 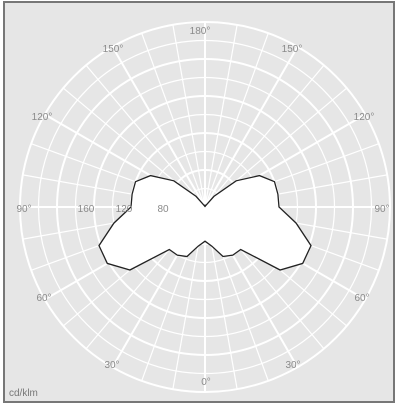 What do you see at coordinates (23, 209) in the screenshot?
I see `angle-label-90-left: 90°` at bounding box center [23, 209].